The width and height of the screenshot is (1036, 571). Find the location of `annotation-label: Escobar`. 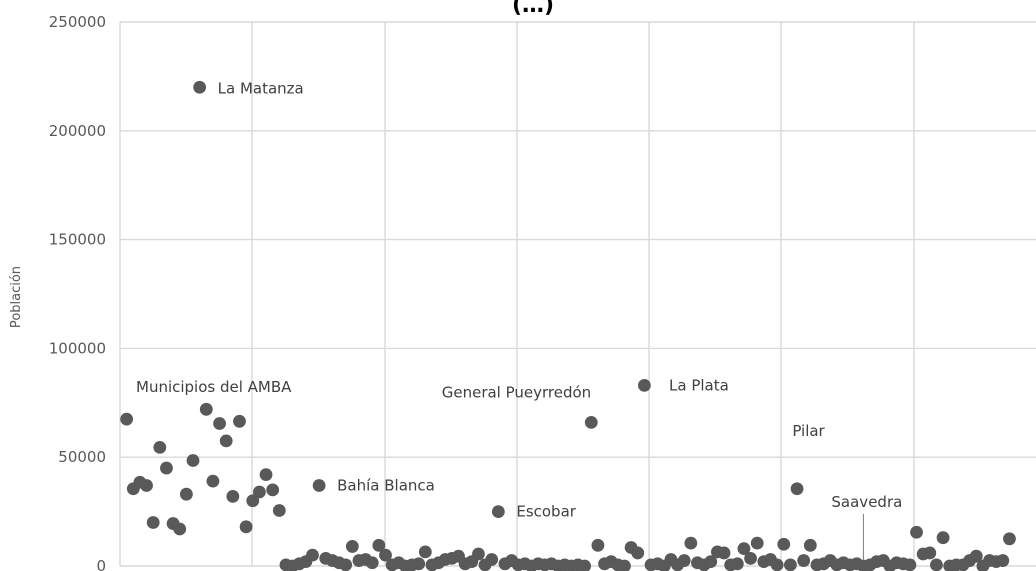

annotation-label: Escobar is located at coordinates (546, 512).